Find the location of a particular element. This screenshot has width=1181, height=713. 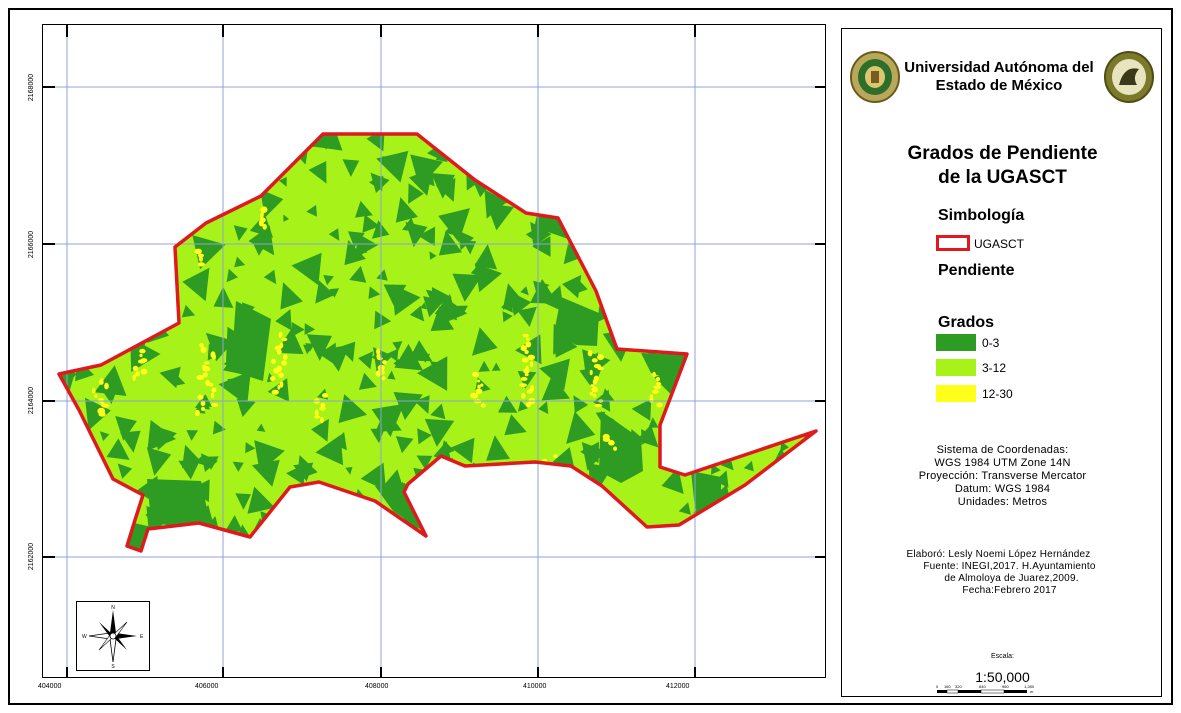

y-tick-label: 2162000 is located at coordinates (32, 556).